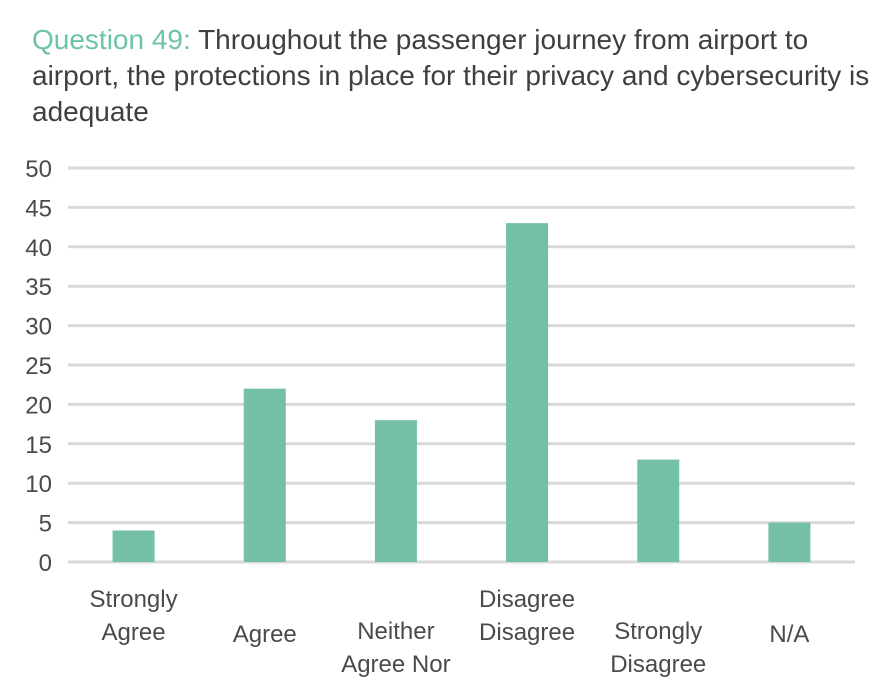  I want to click on y-tick-label: 20, so click(38, 405).